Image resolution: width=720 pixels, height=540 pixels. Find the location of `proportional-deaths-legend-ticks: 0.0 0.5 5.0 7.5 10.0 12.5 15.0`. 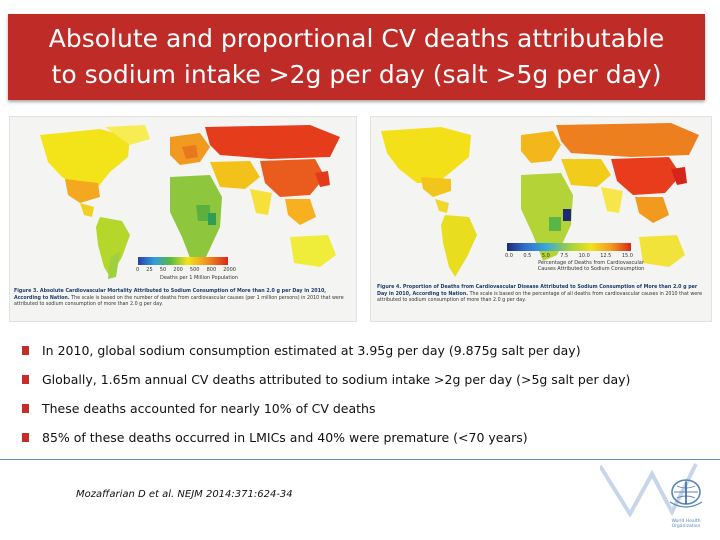

proportional-deaths-legend-ticks: 0.0 0.5 5.0 7.5 10.0 12.5 15.0 is located at coordinates (569, 256).